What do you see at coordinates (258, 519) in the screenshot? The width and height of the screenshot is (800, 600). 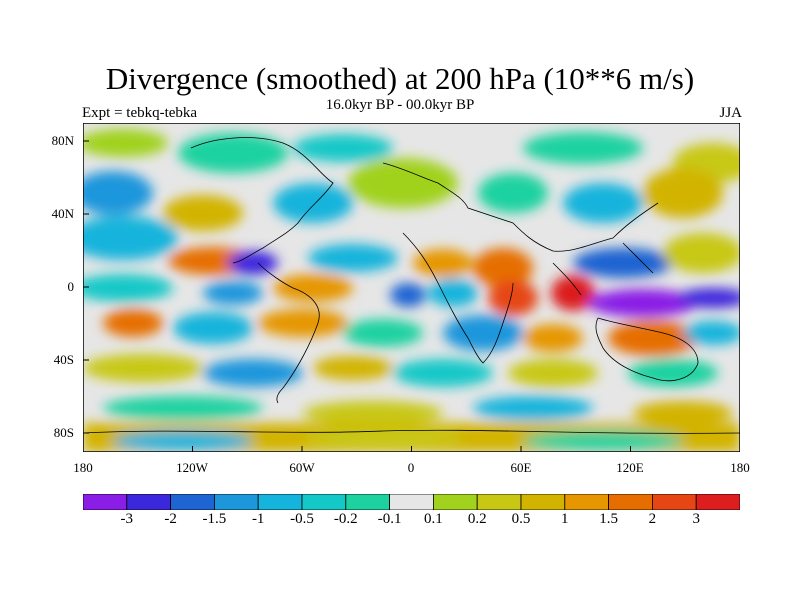 I see `colorbar-label: -1` at bounding box center [258, 519].